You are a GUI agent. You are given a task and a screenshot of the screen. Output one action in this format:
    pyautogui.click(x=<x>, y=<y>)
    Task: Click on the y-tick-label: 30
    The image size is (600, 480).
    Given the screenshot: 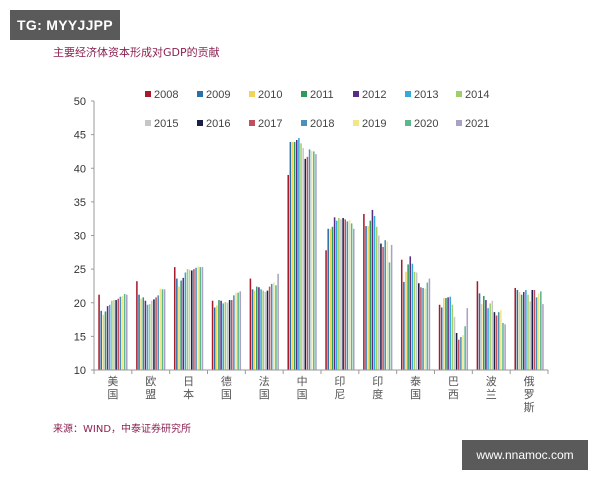 What is the action you would take?
    pyautogui.click(x=80, y=237)
    